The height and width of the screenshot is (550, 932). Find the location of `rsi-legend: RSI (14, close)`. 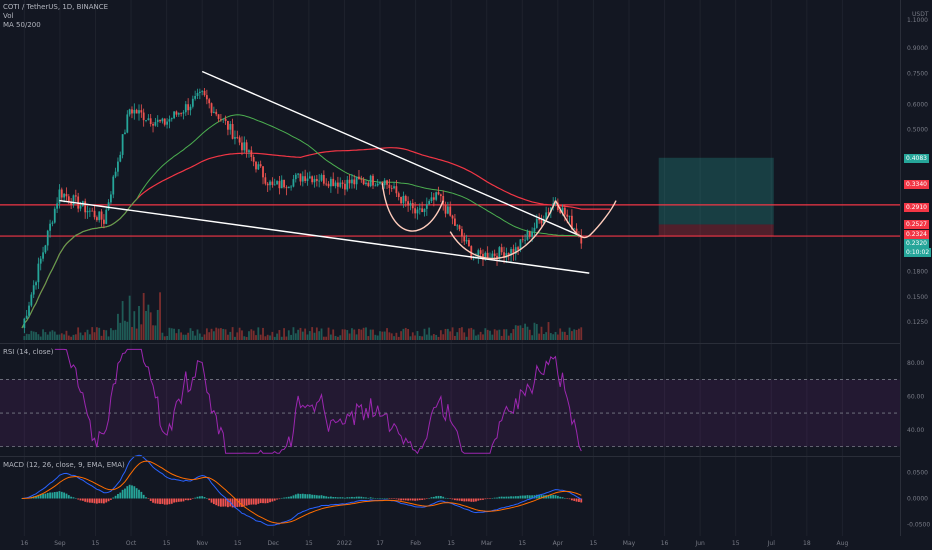

rsi-legend: RSI (14, close) is located at coordinates (28, 352).